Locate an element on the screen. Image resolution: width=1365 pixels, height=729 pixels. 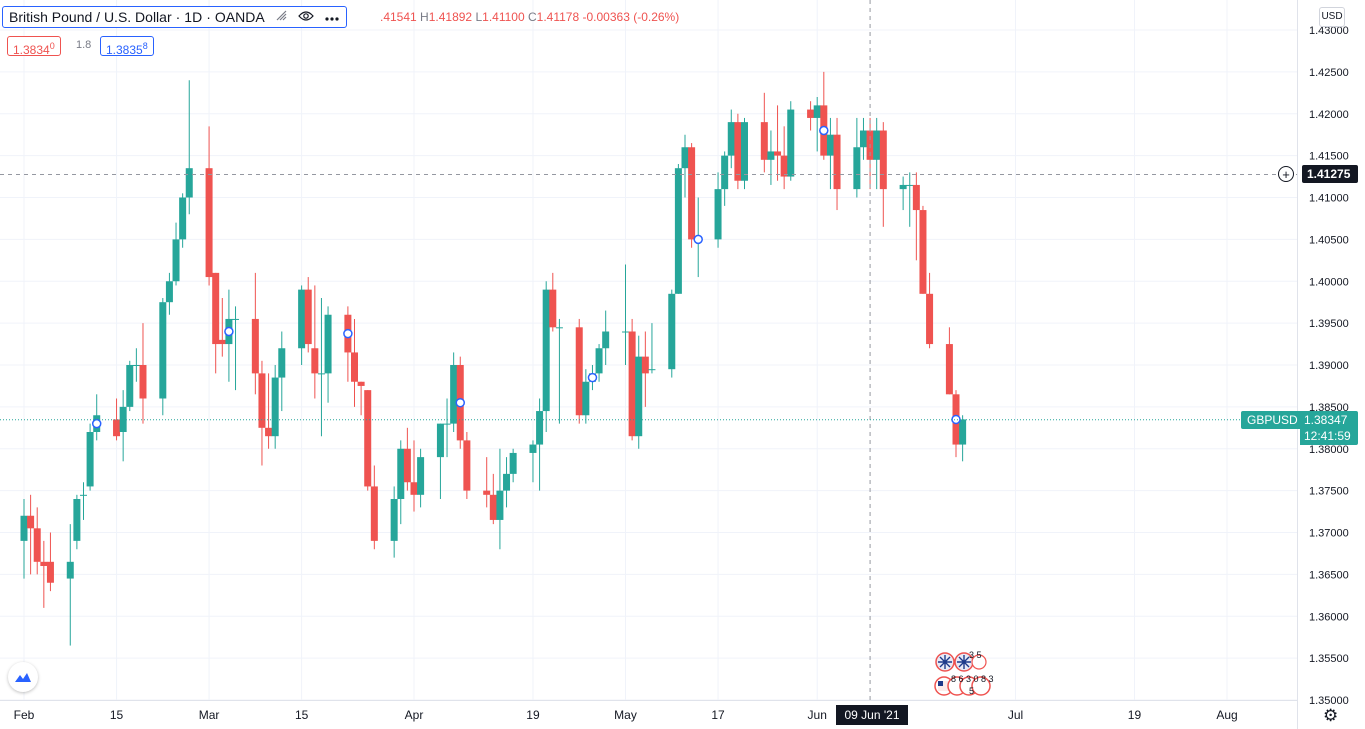
event-flags-bottom is located at coordinates (965, 687).